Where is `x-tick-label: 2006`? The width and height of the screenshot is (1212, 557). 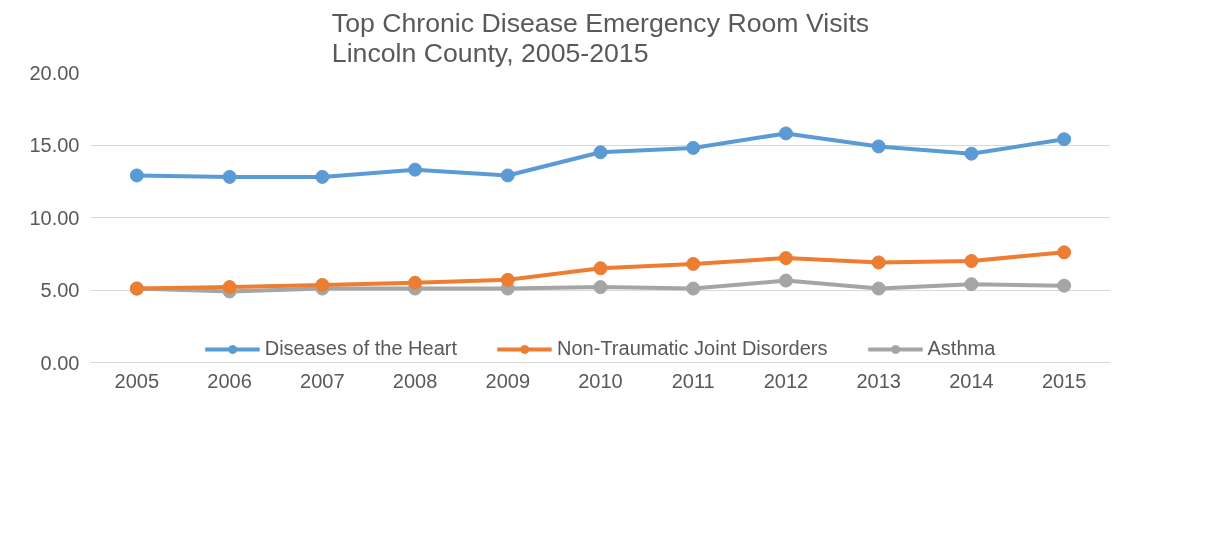 x-tick-label: 2006 is located at coordinates (229, 380).